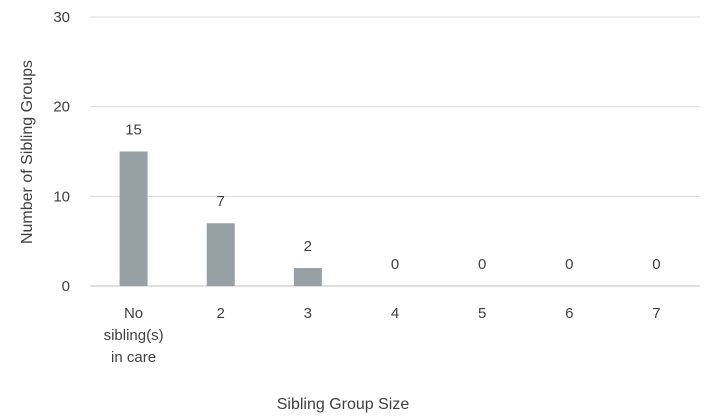 The width and height of the screenshot is (706, 418). I want to click on y-tick-label: 10, so click(61, 196).